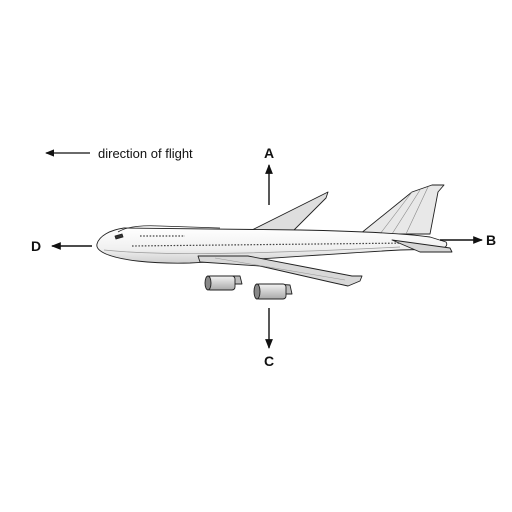  What do you see at coordinates (61, 246) in the screenshot?
I see `arrow-d: D` at bounding box center [61, 246].